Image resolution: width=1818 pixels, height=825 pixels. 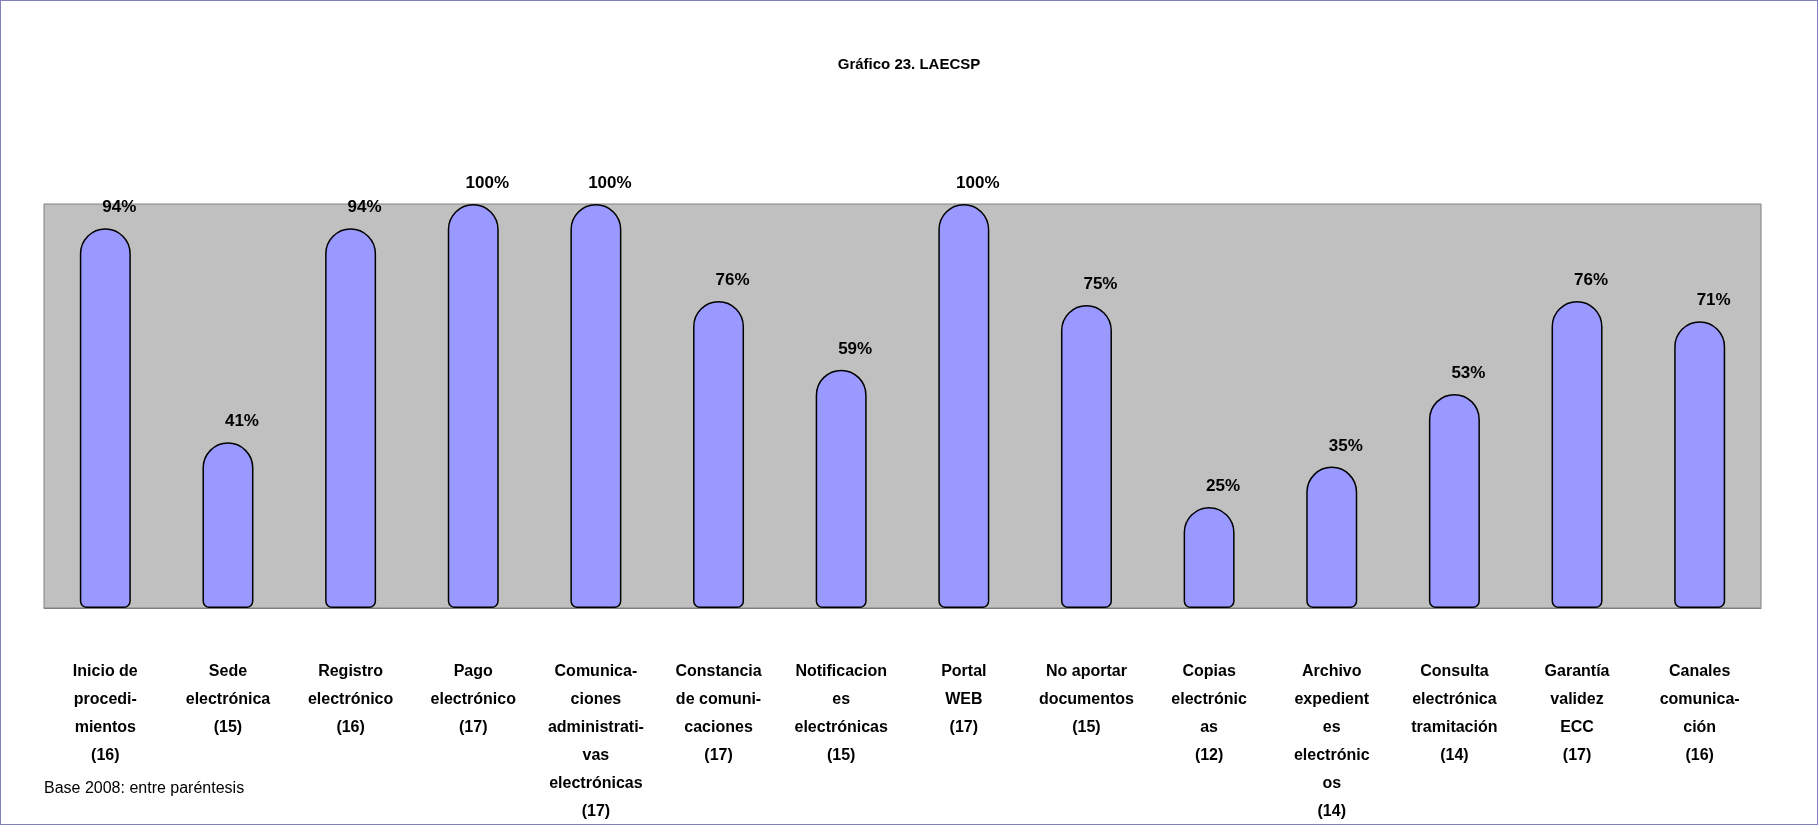 What do you see at coordinates (1331, 740) in the screenshot?
I see `x-tick-label: Archivo expedient es electrónic os (14)` at bounding box center [1331, 740].